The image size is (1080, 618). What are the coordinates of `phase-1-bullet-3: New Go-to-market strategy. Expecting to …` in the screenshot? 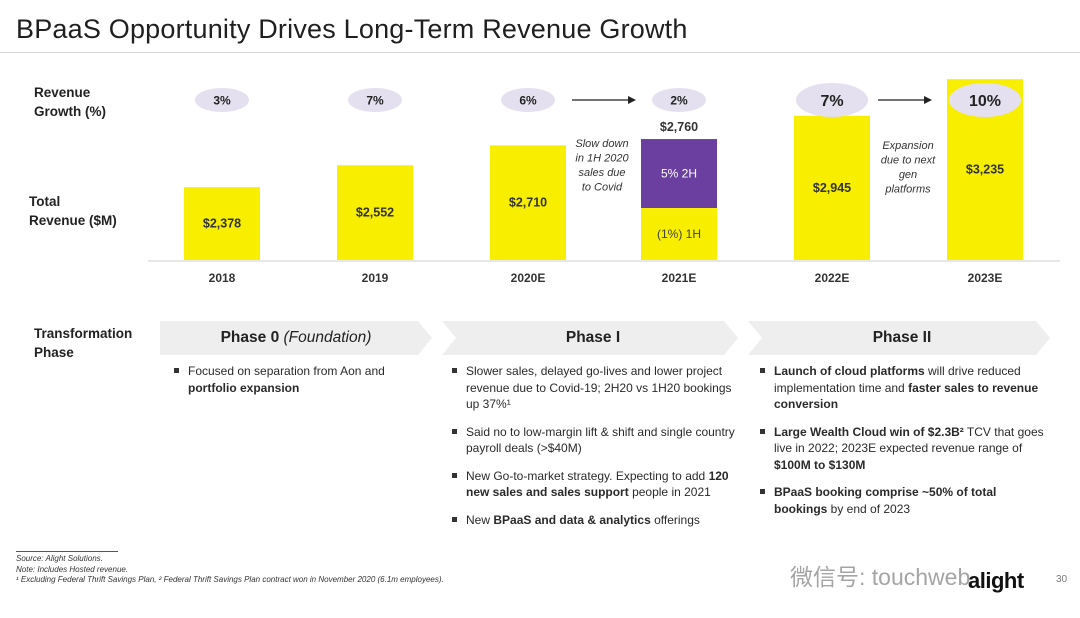 It's located at (596, 484).